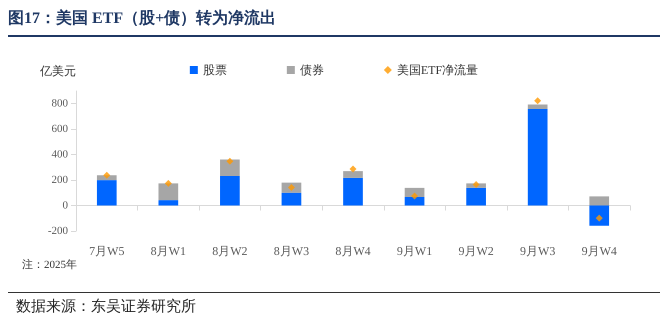 The image size is (668, 333). What do you see at coordinates (65, 206) in the screenshot?
I see `y-tick-label: 0` at bounding box center [65, 206].